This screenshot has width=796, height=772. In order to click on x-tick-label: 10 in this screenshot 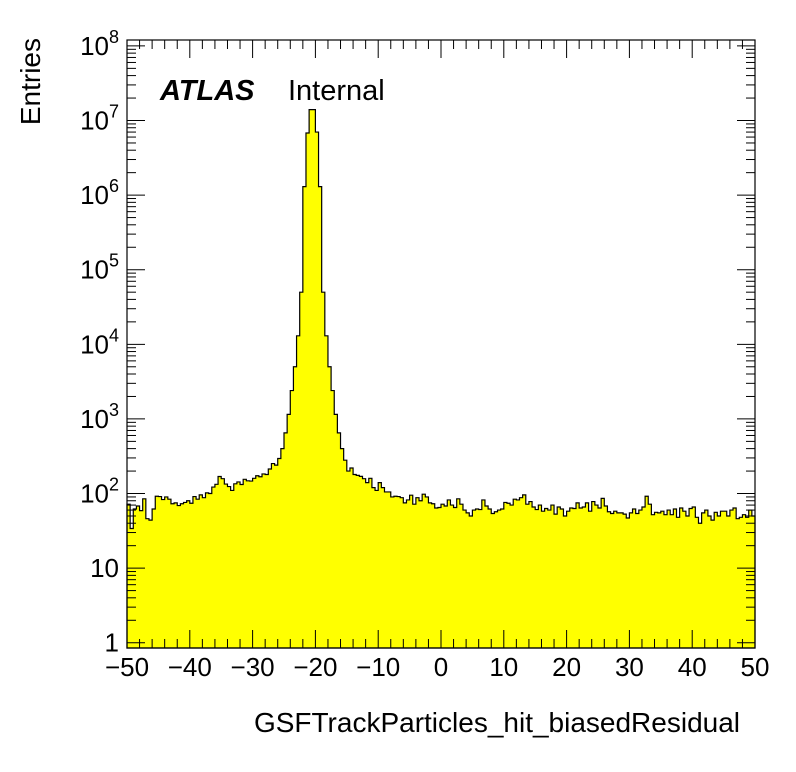, I will do `click(503, 667)`.